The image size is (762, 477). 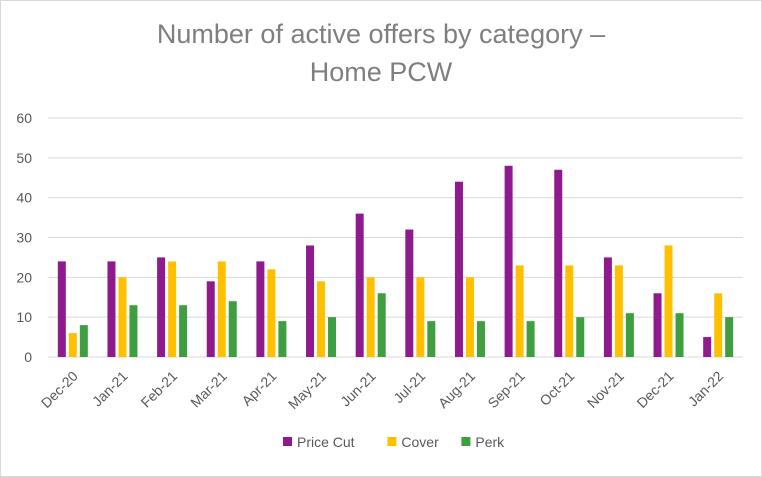 I want to click on x-tick-label: Oct-21, so click(x=556, y=388).